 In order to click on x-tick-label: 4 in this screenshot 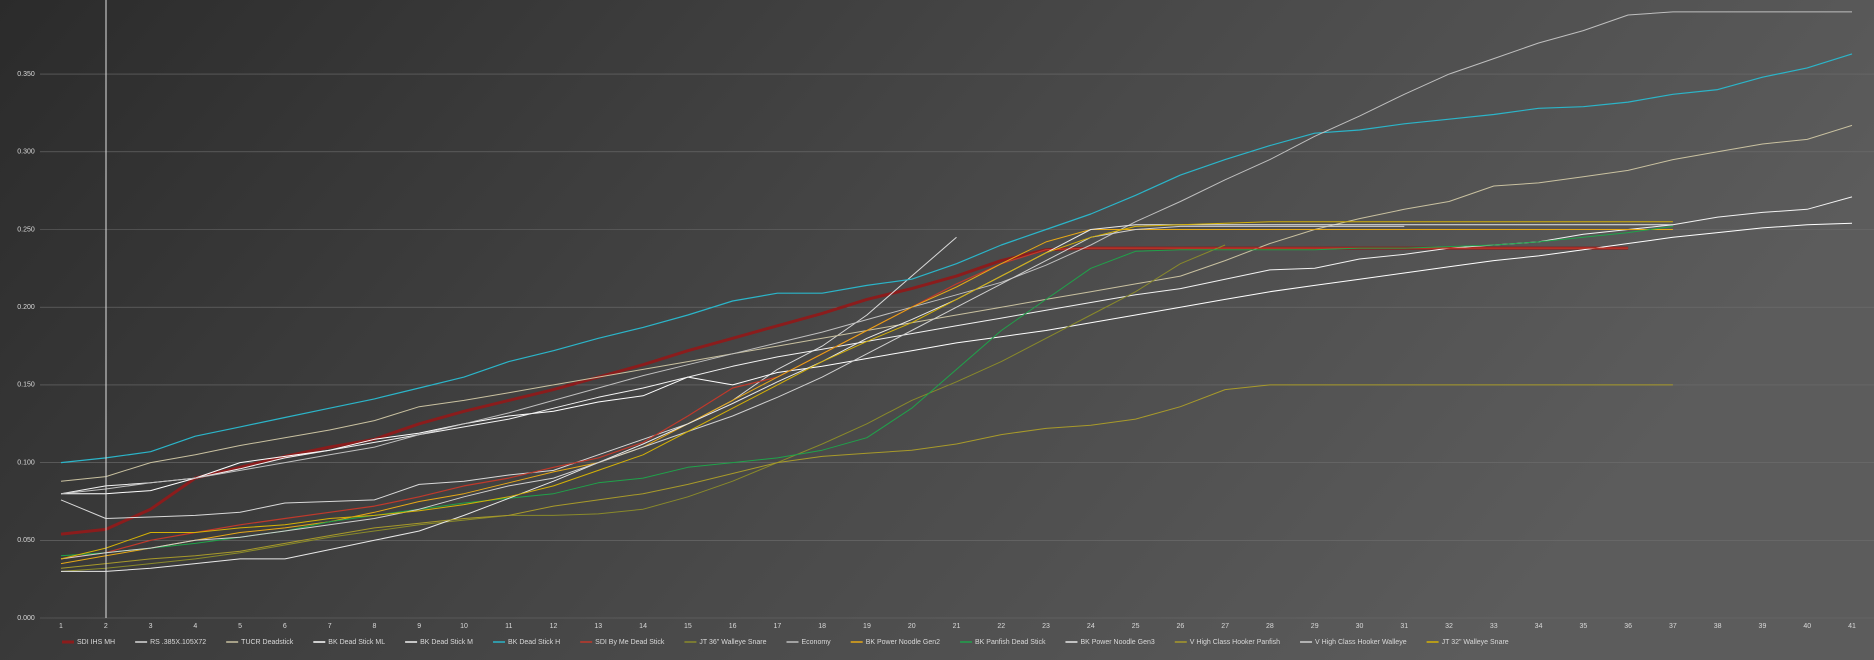, I will do `click(195, 626)`.